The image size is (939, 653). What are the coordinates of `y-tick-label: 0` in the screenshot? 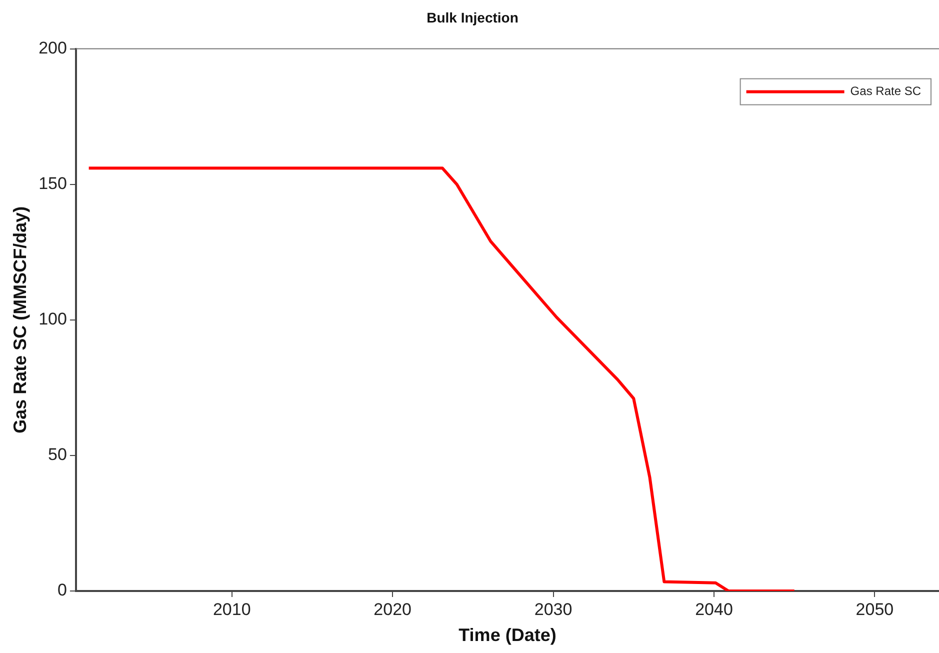 It's located at (62, 590).